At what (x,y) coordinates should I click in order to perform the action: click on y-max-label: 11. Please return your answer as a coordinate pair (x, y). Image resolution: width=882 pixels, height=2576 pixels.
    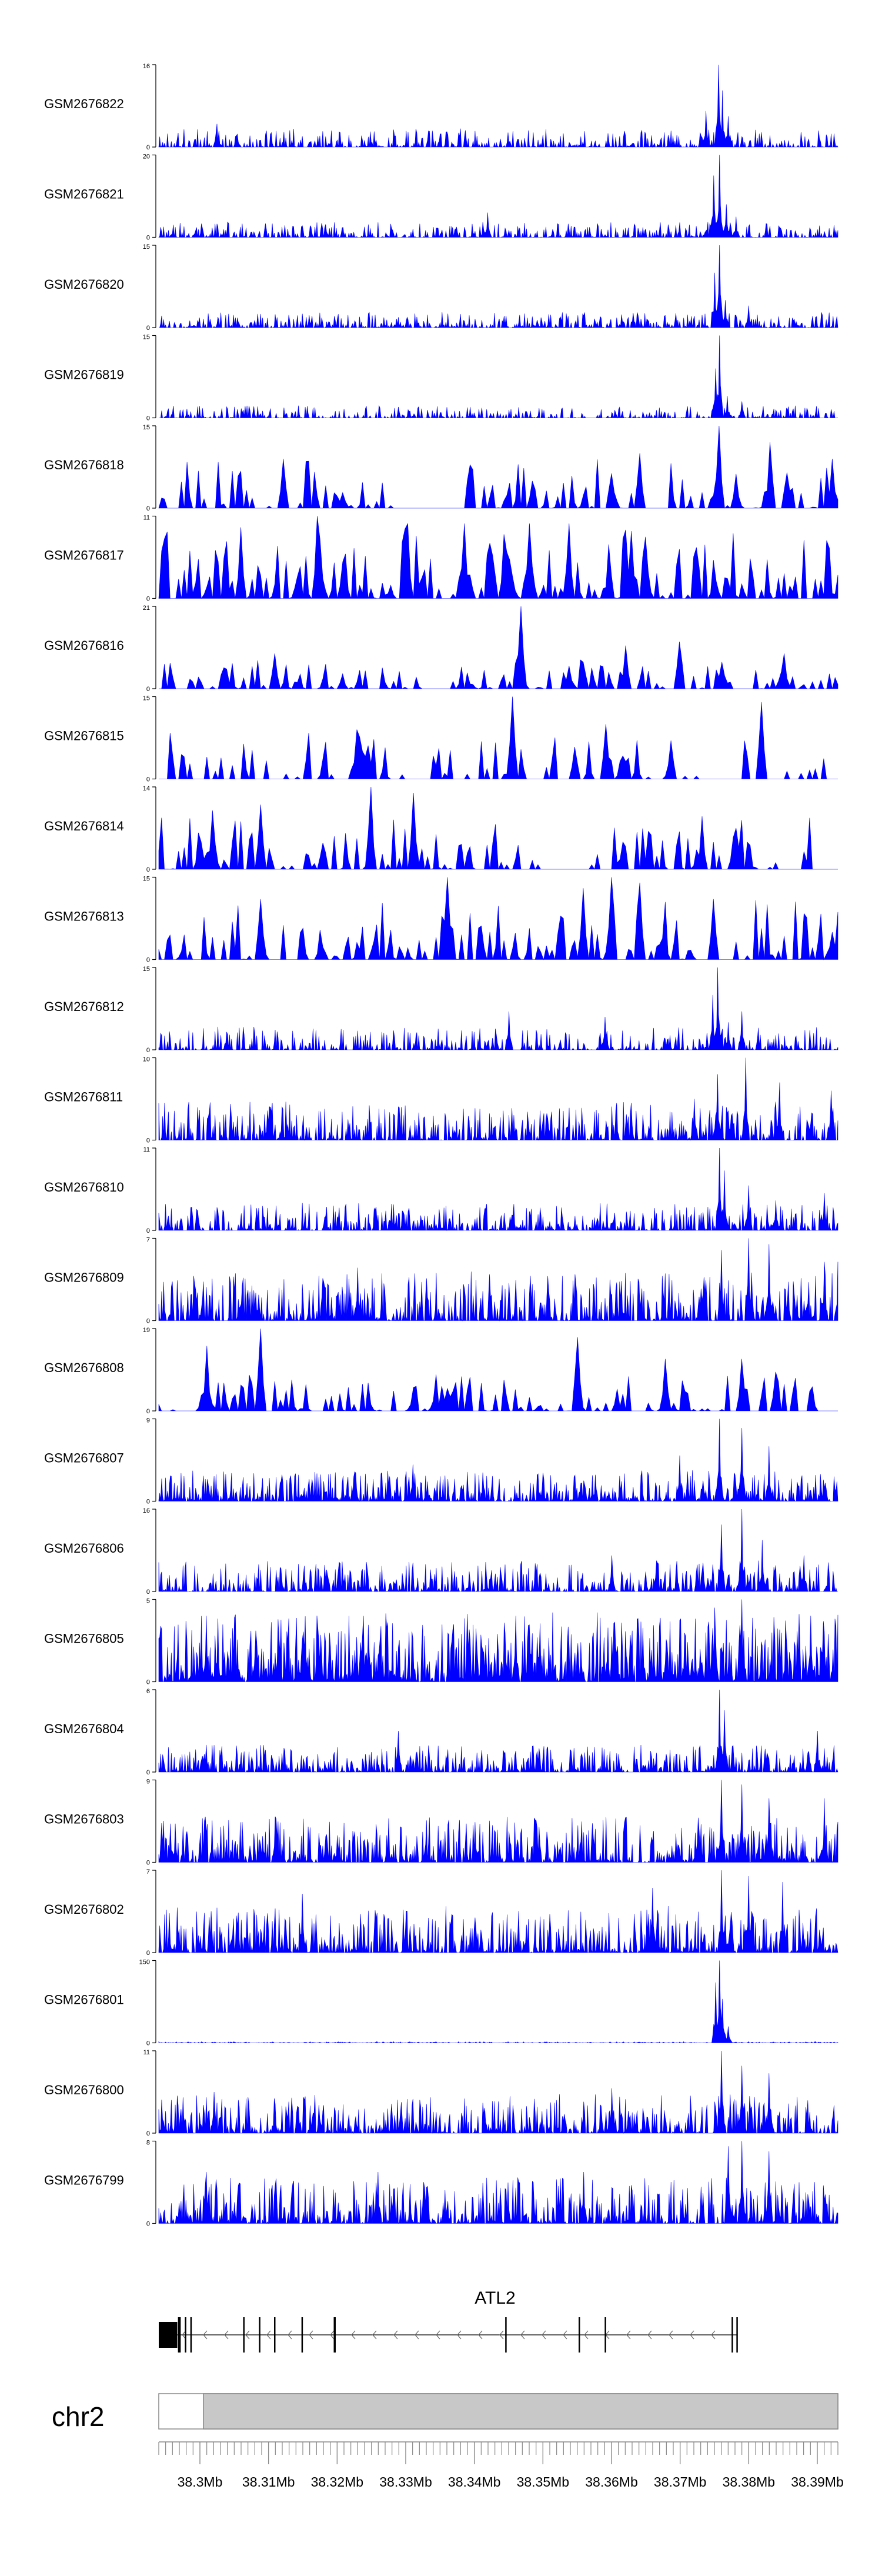
    Looking at the image, I should click on (146, 1149).